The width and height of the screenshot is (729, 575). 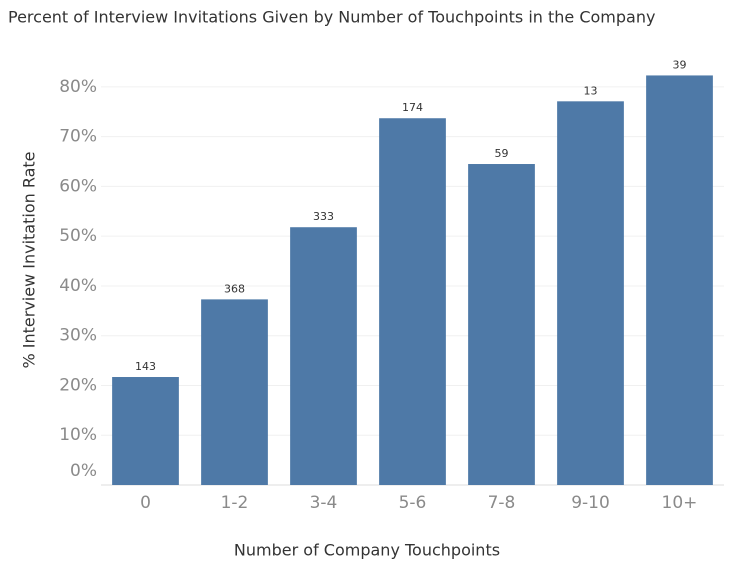 What do you see at coordinates (502, 503) in the screenshot?
I see `x-tick-label: 7-8` at bounding box center [502, 503].